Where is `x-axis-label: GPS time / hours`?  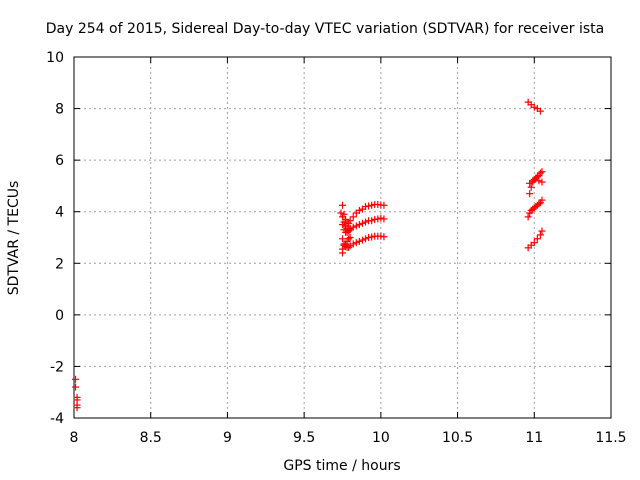 x-axis-label: GPS time / hours is located at coordinates (341, 466).